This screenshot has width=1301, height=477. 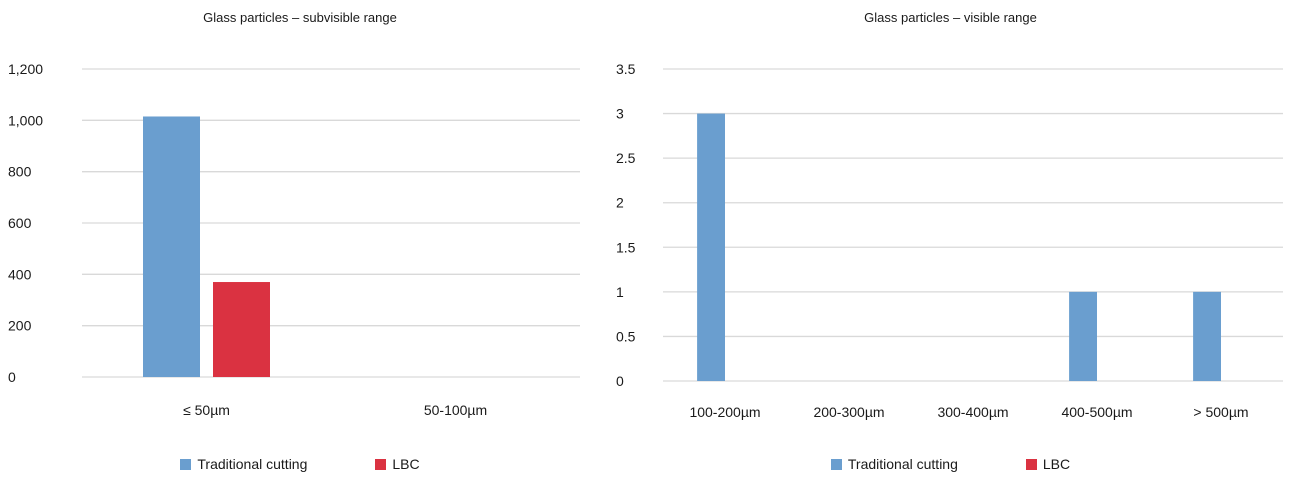 I want to click on x-tick-label: 100-200µm, so click(x=724, y=412).